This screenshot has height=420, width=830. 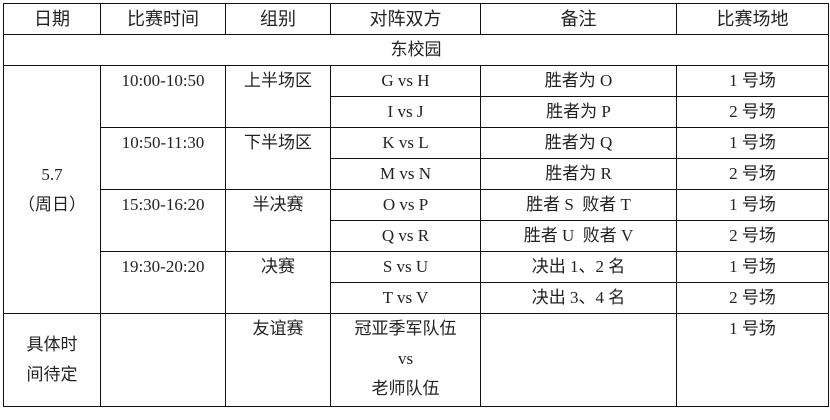 I want to click on time-cell: 15:30-16:20, so click(x=163, y=220).